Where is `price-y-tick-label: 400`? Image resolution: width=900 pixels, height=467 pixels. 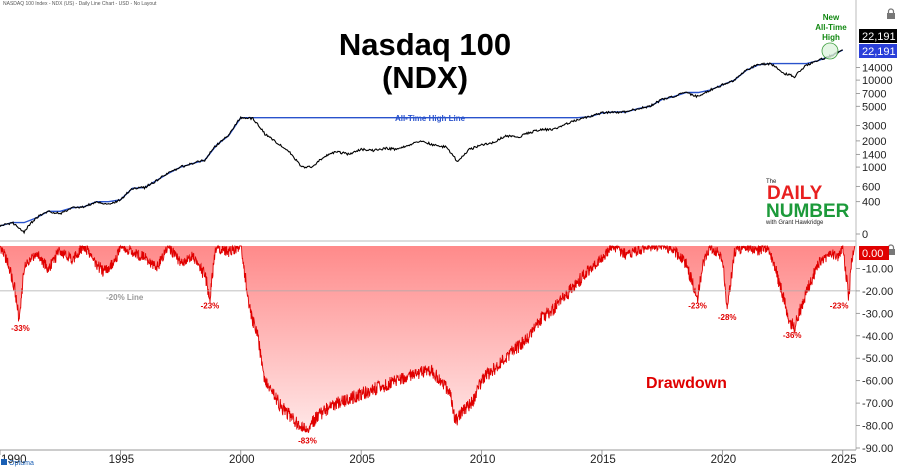 price-y-tick-label: 400 is located at coordinates (871, 203).